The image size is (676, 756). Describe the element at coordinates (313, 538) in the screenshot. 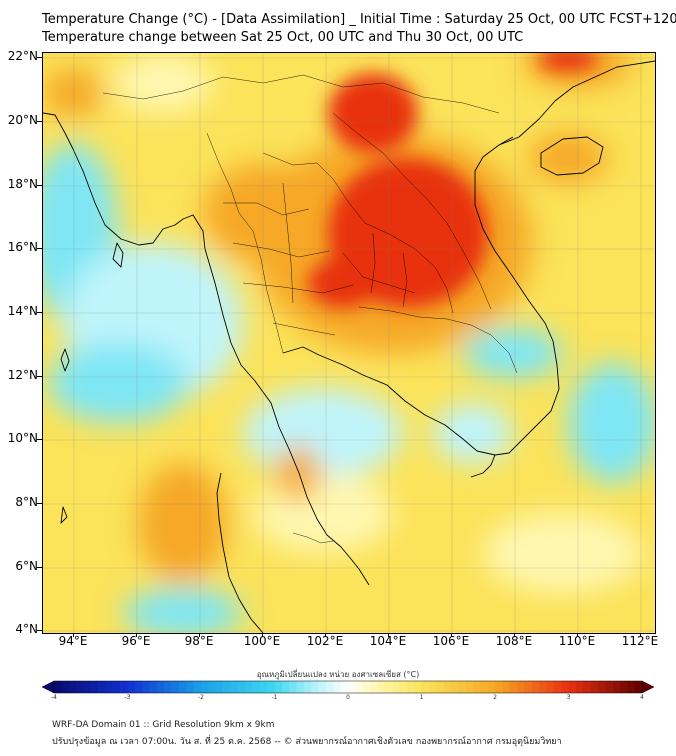

I see `border-thai-malaysia` at that location.